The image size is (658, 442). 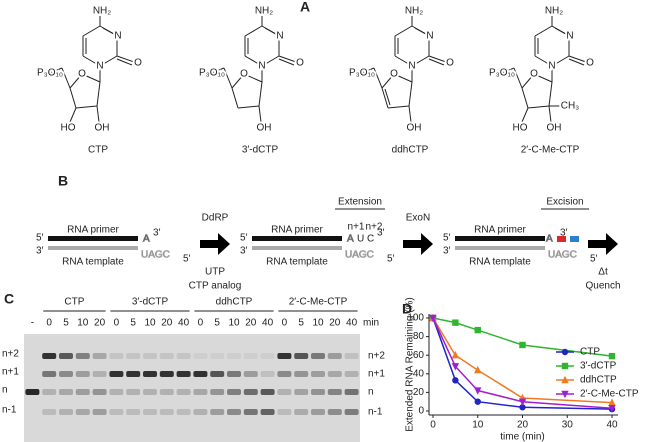 What do you see at coordinates (360, 239) in the screenshot?
I see `label: U` at bounding box center [360, 239].